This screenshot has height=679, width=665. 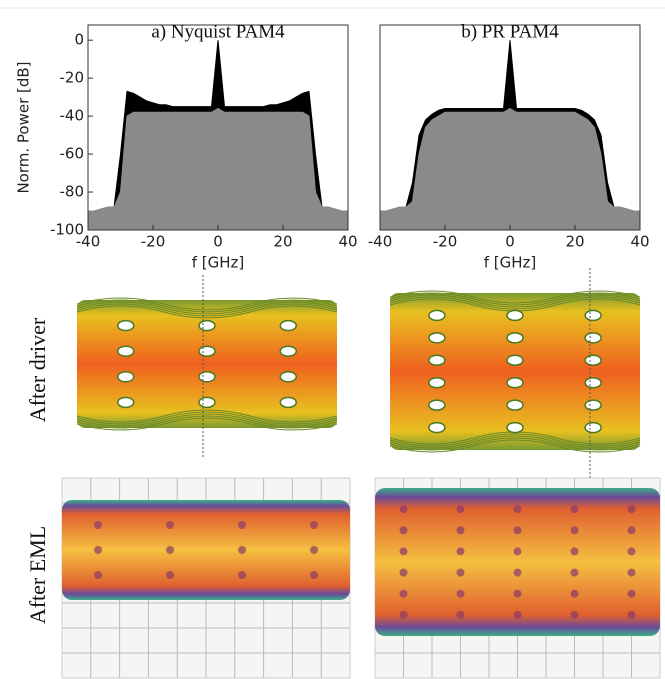 What do you see at coordinates (72, 154) in the screenshot?
I see `y-tick-label: -60` at bounding box center [72, 154].